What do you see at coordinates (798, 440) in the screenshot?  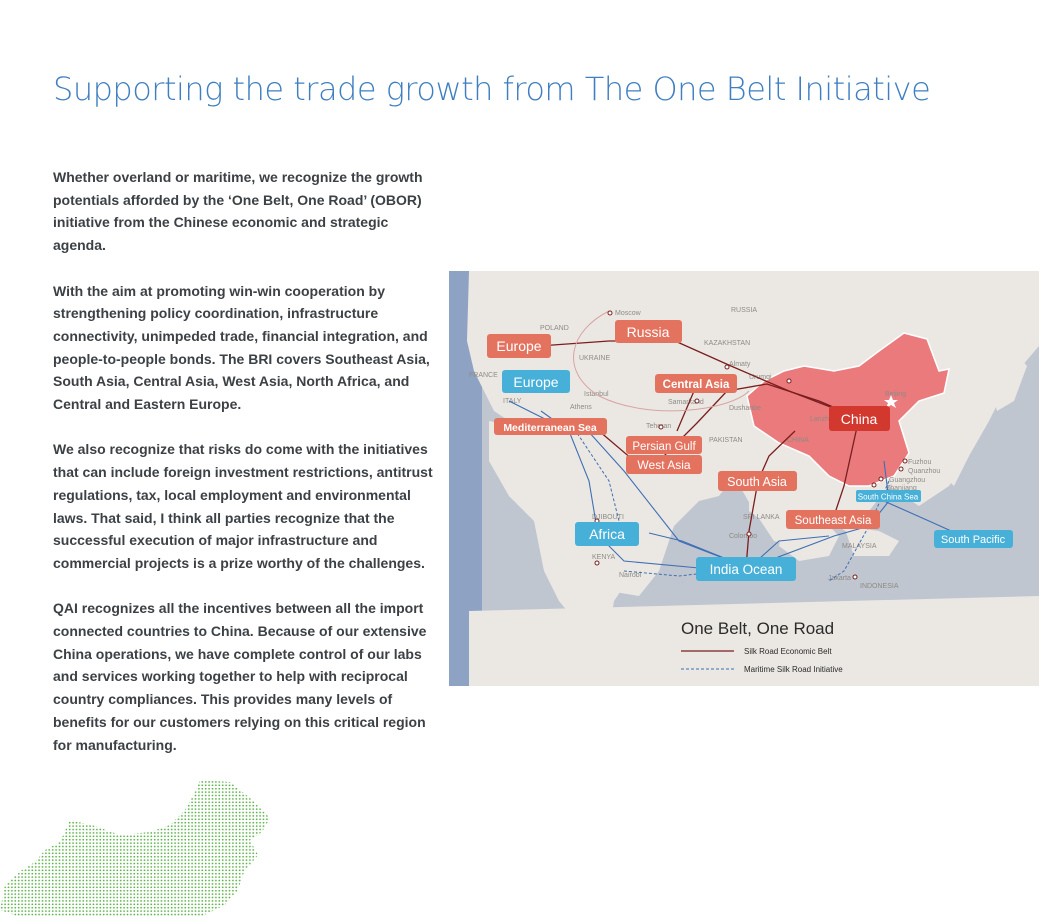 I see `place-china: CHINA` at bounding box center [798, 440].